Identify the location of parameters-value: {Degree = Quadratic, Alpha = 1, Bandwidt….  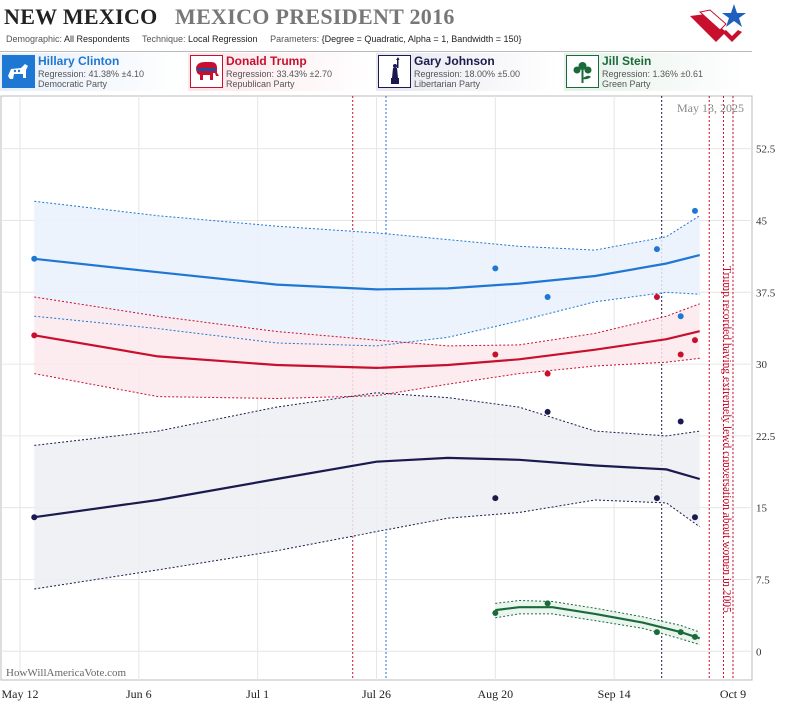
(421, 39).